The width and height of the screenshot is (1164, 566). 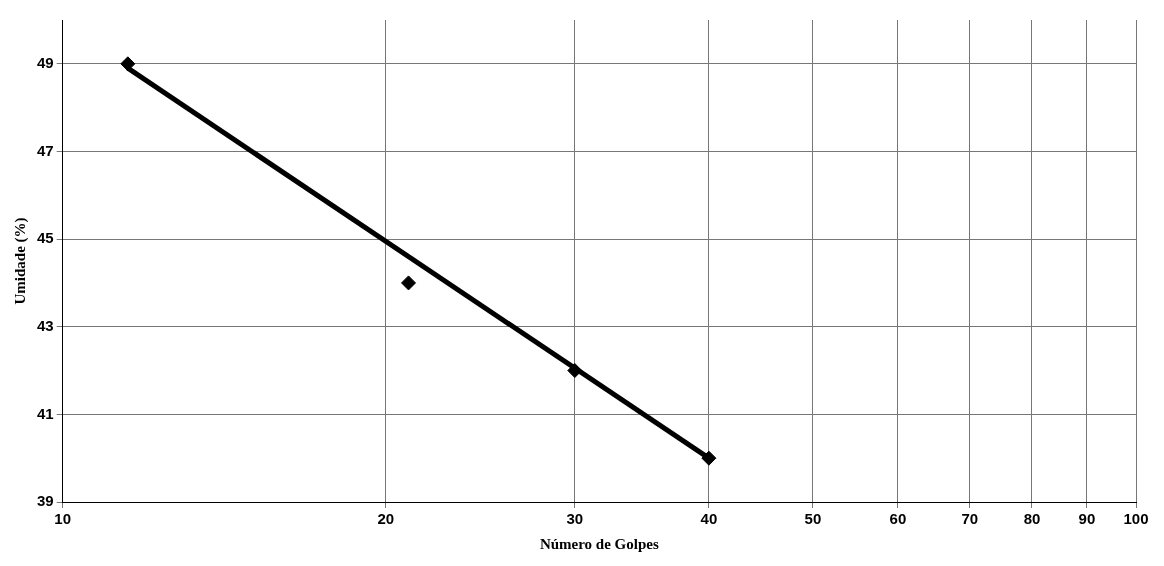 I want to click on x-tick-label: 100, so click(x=1136, y=519).